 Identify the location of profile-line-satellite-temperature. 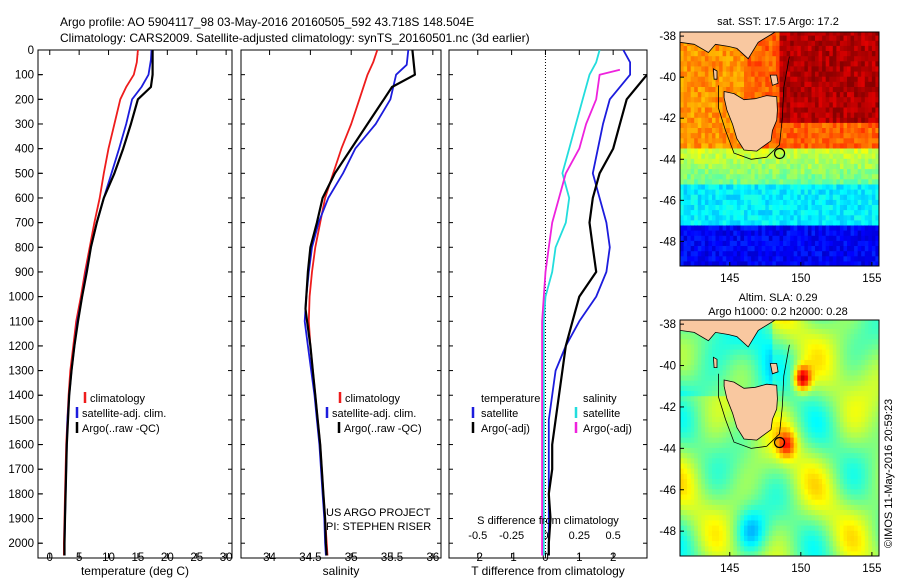
(589, 303).